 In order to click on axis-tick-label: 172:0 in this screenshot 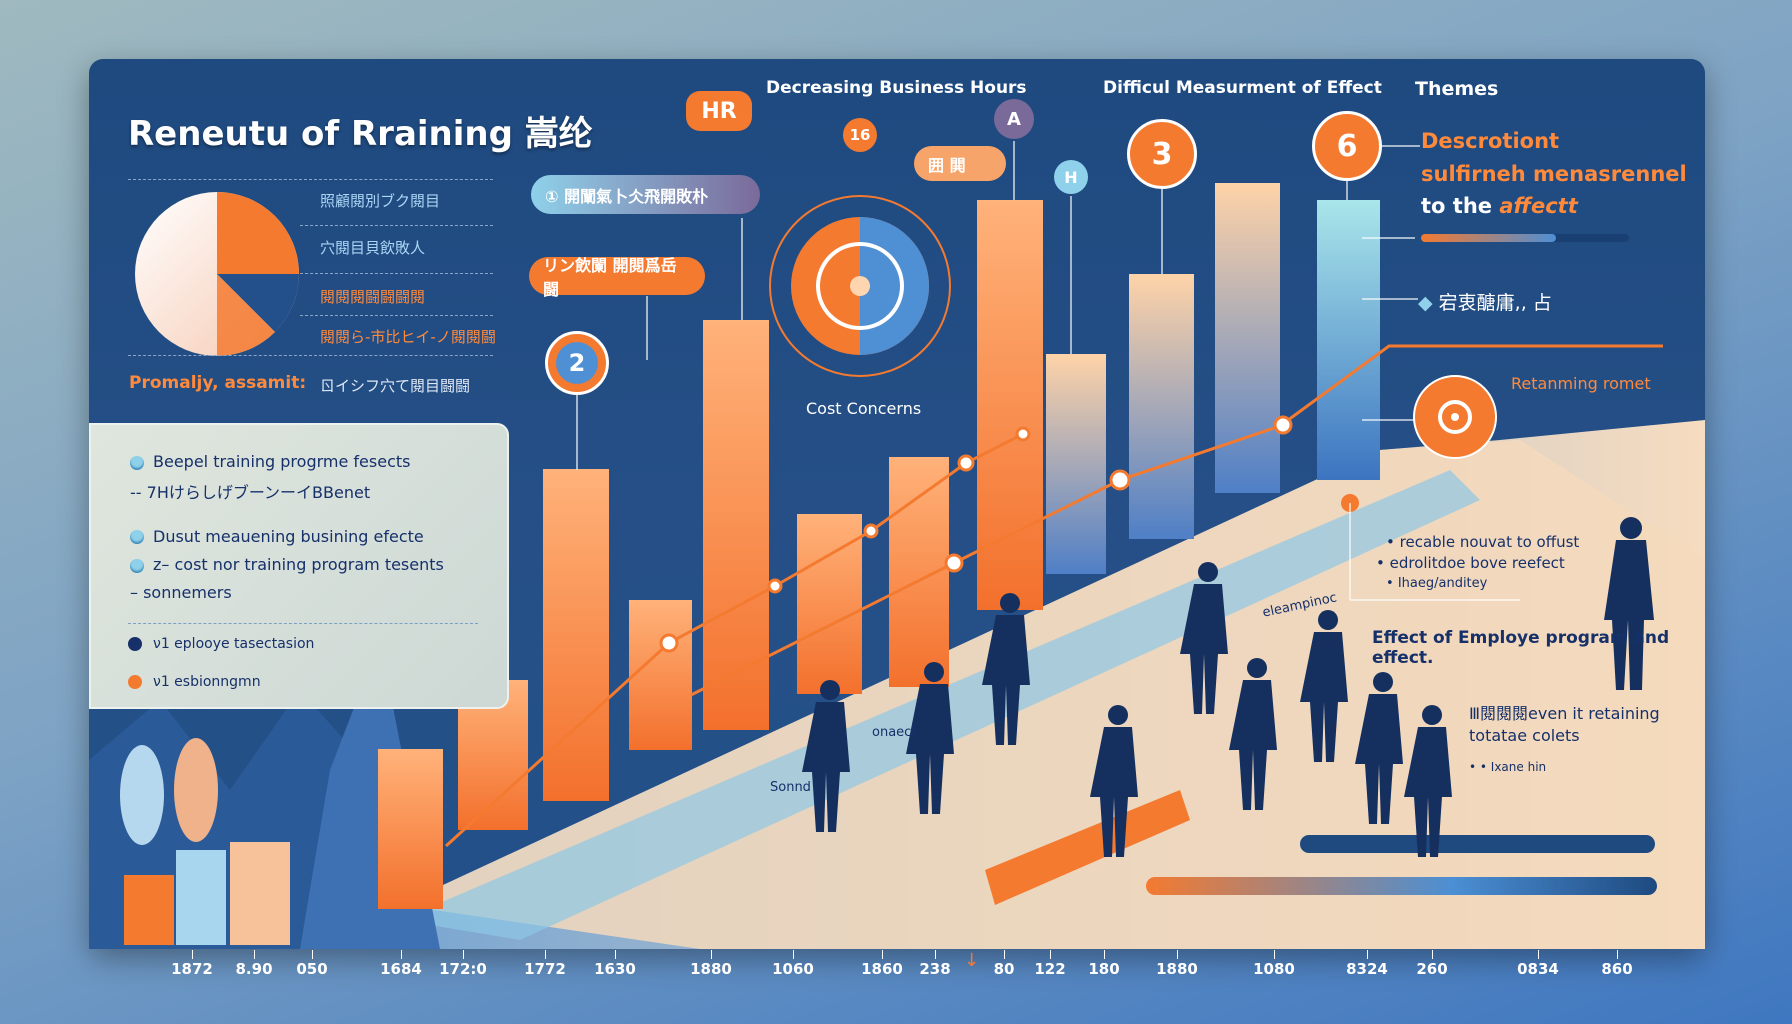, I will do `click(463, 969)`.